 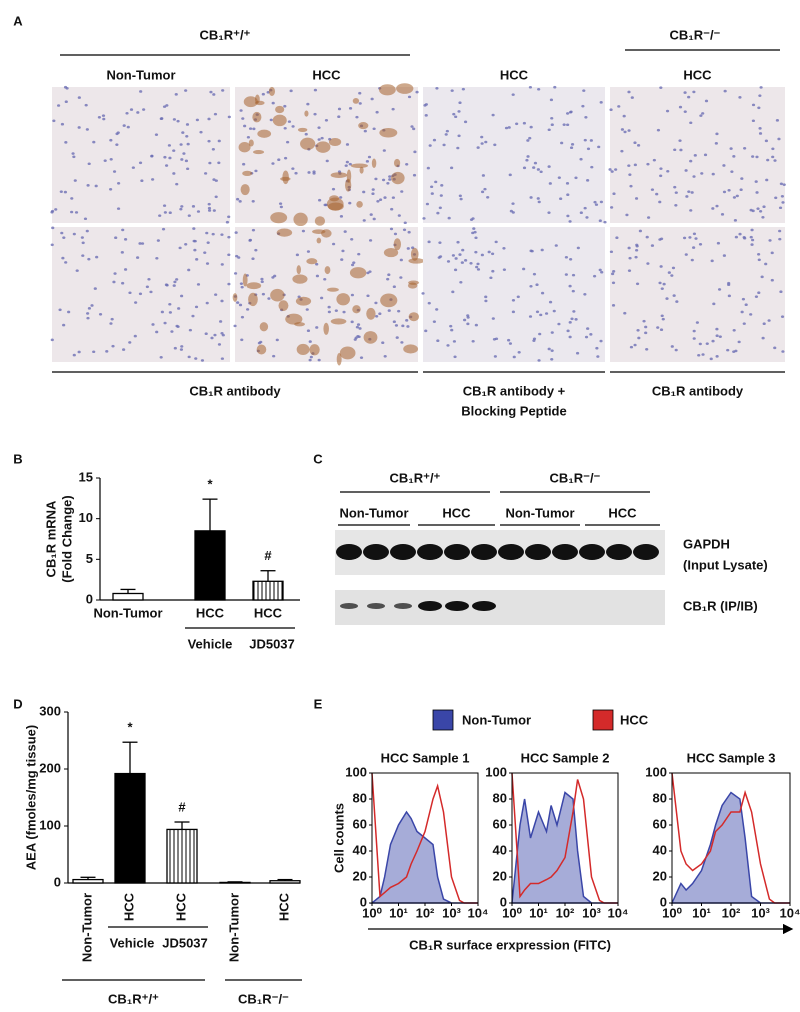 I want to click on tissue-background, so click(x=326, y=155).